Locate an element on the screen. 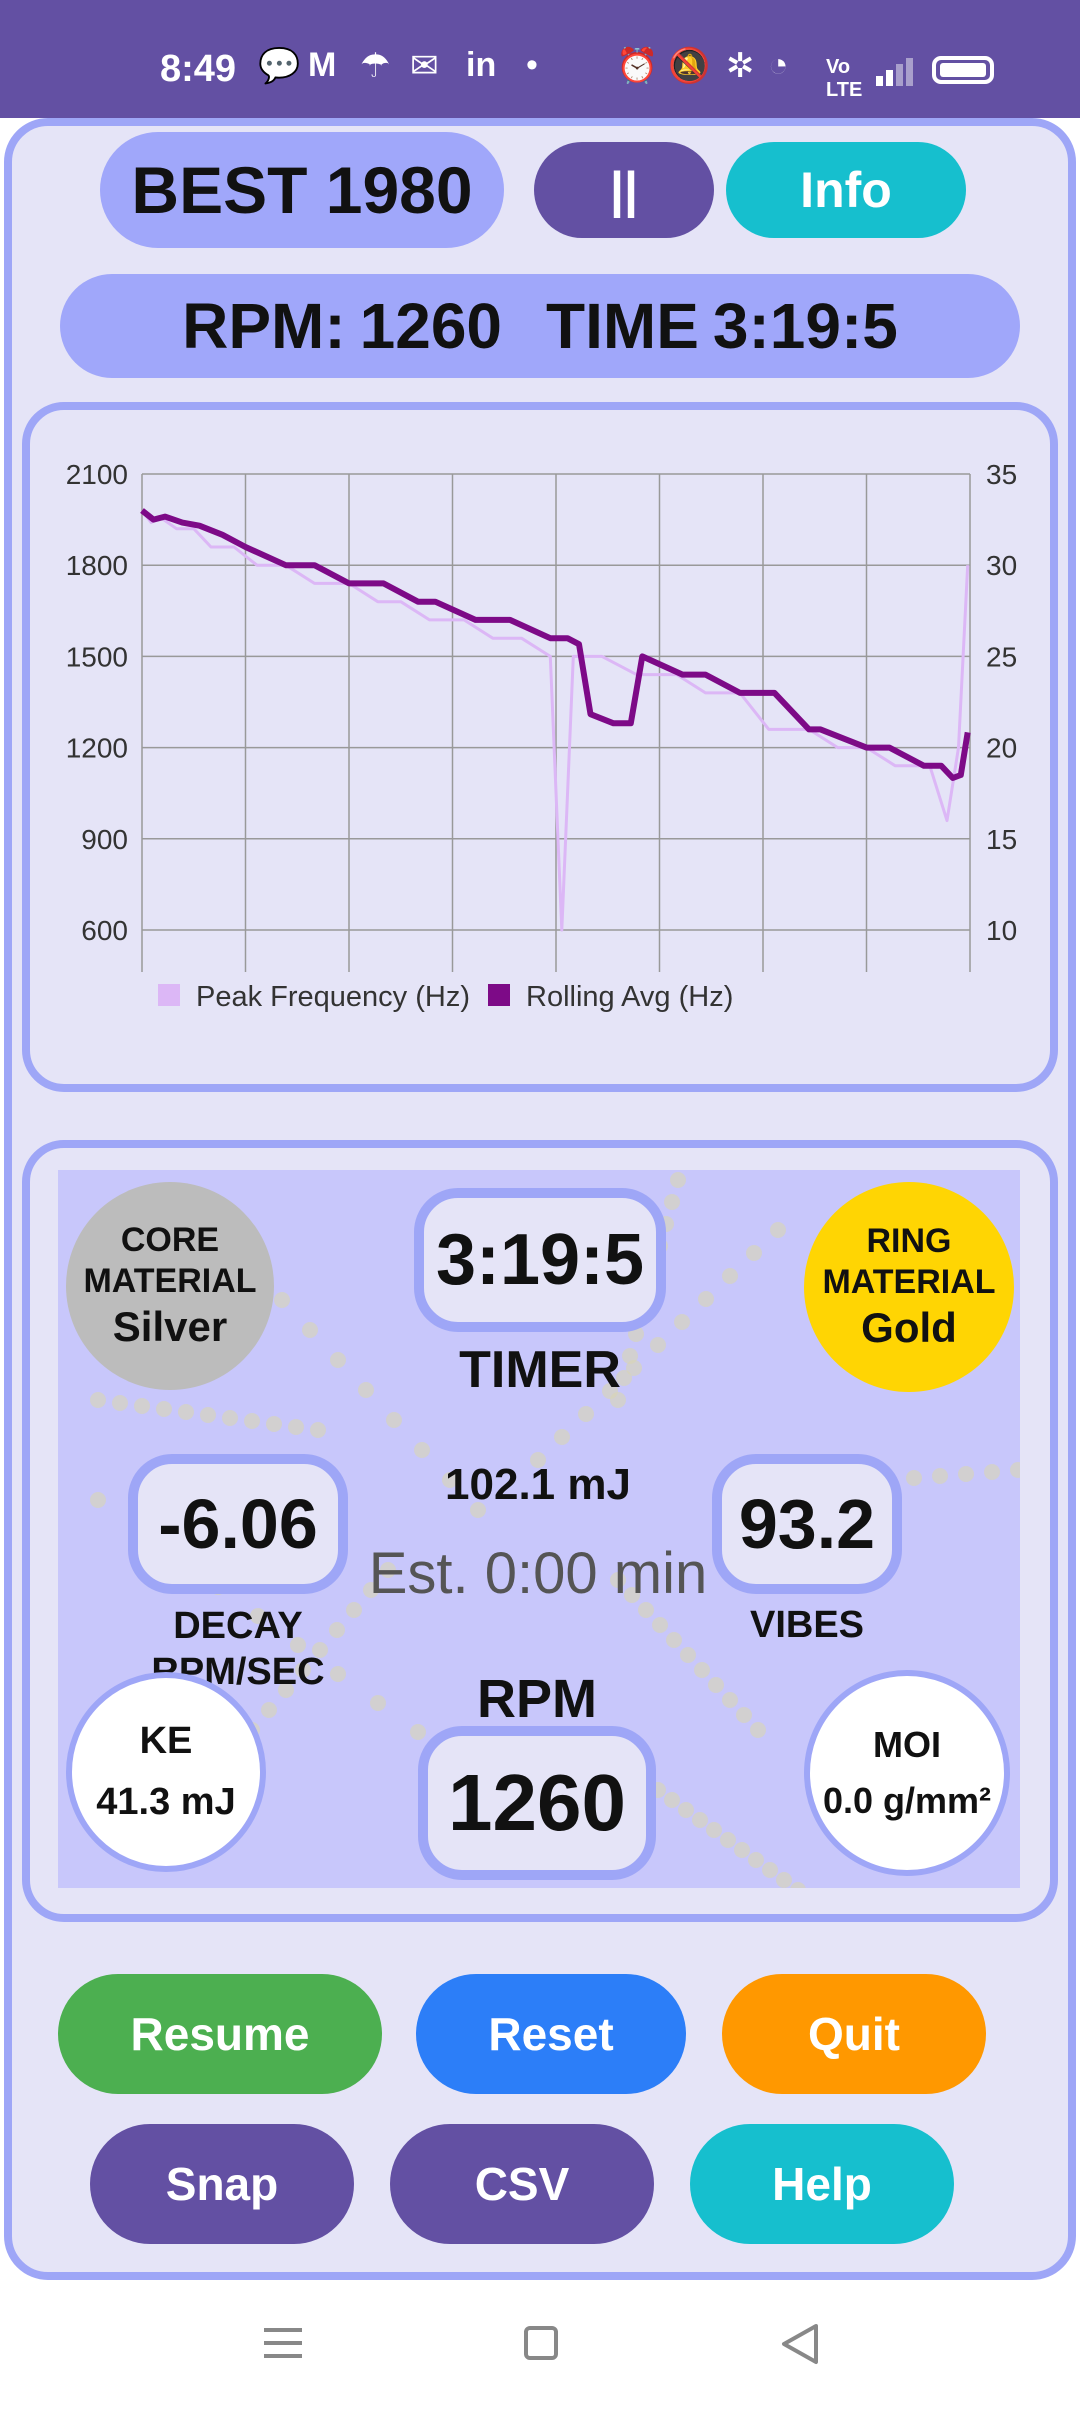  timer-label: TIMER is located at coordinates (540, 1370).